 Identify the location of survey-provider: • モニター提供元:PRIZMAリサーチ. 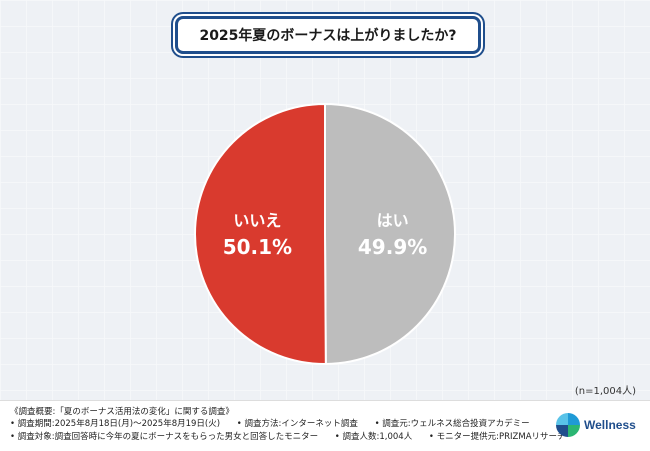
(497, 436).